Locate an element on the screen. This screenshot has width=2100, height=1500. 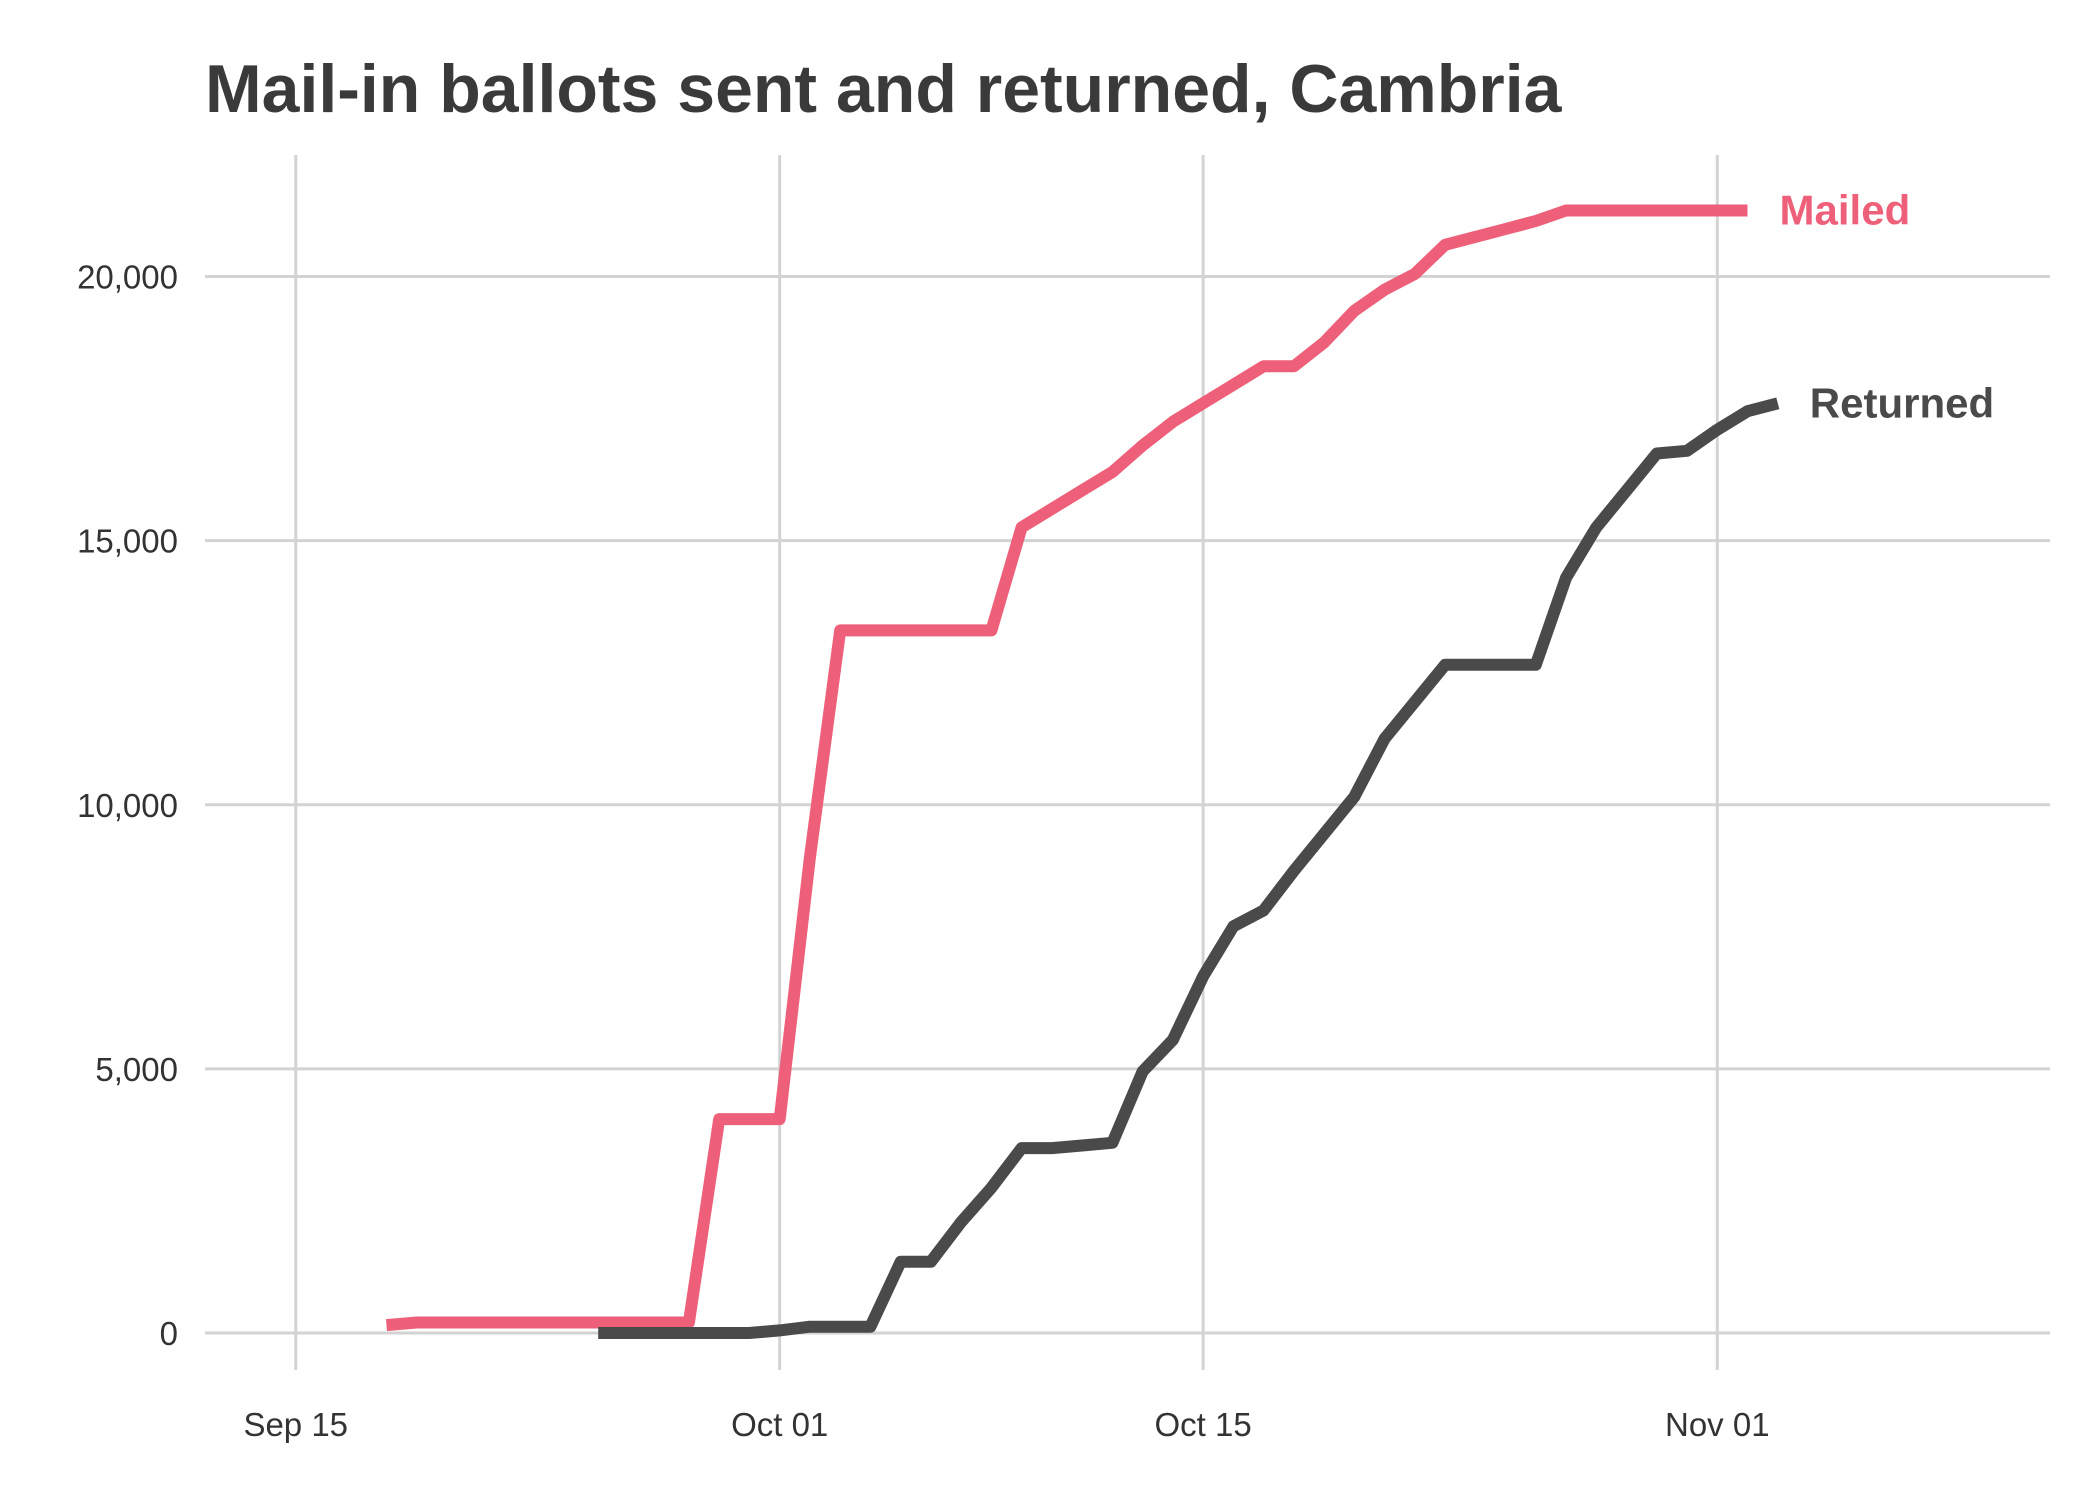
x-tick-label: Oct 01 is located at coordinates (779, 1424).